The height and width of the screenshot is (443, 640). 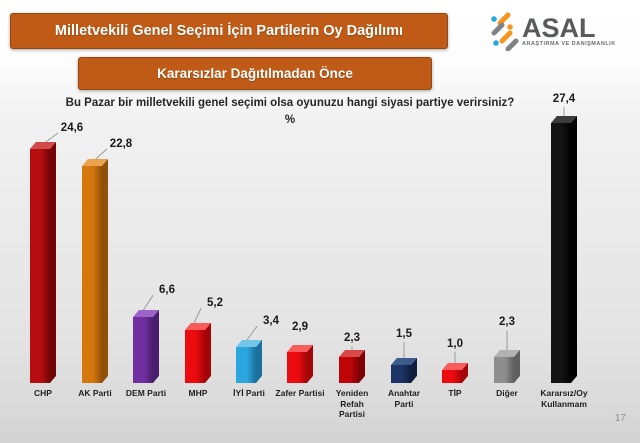 I want to click on value-label-ti-p: 1,0, so click(x=455, y=343).